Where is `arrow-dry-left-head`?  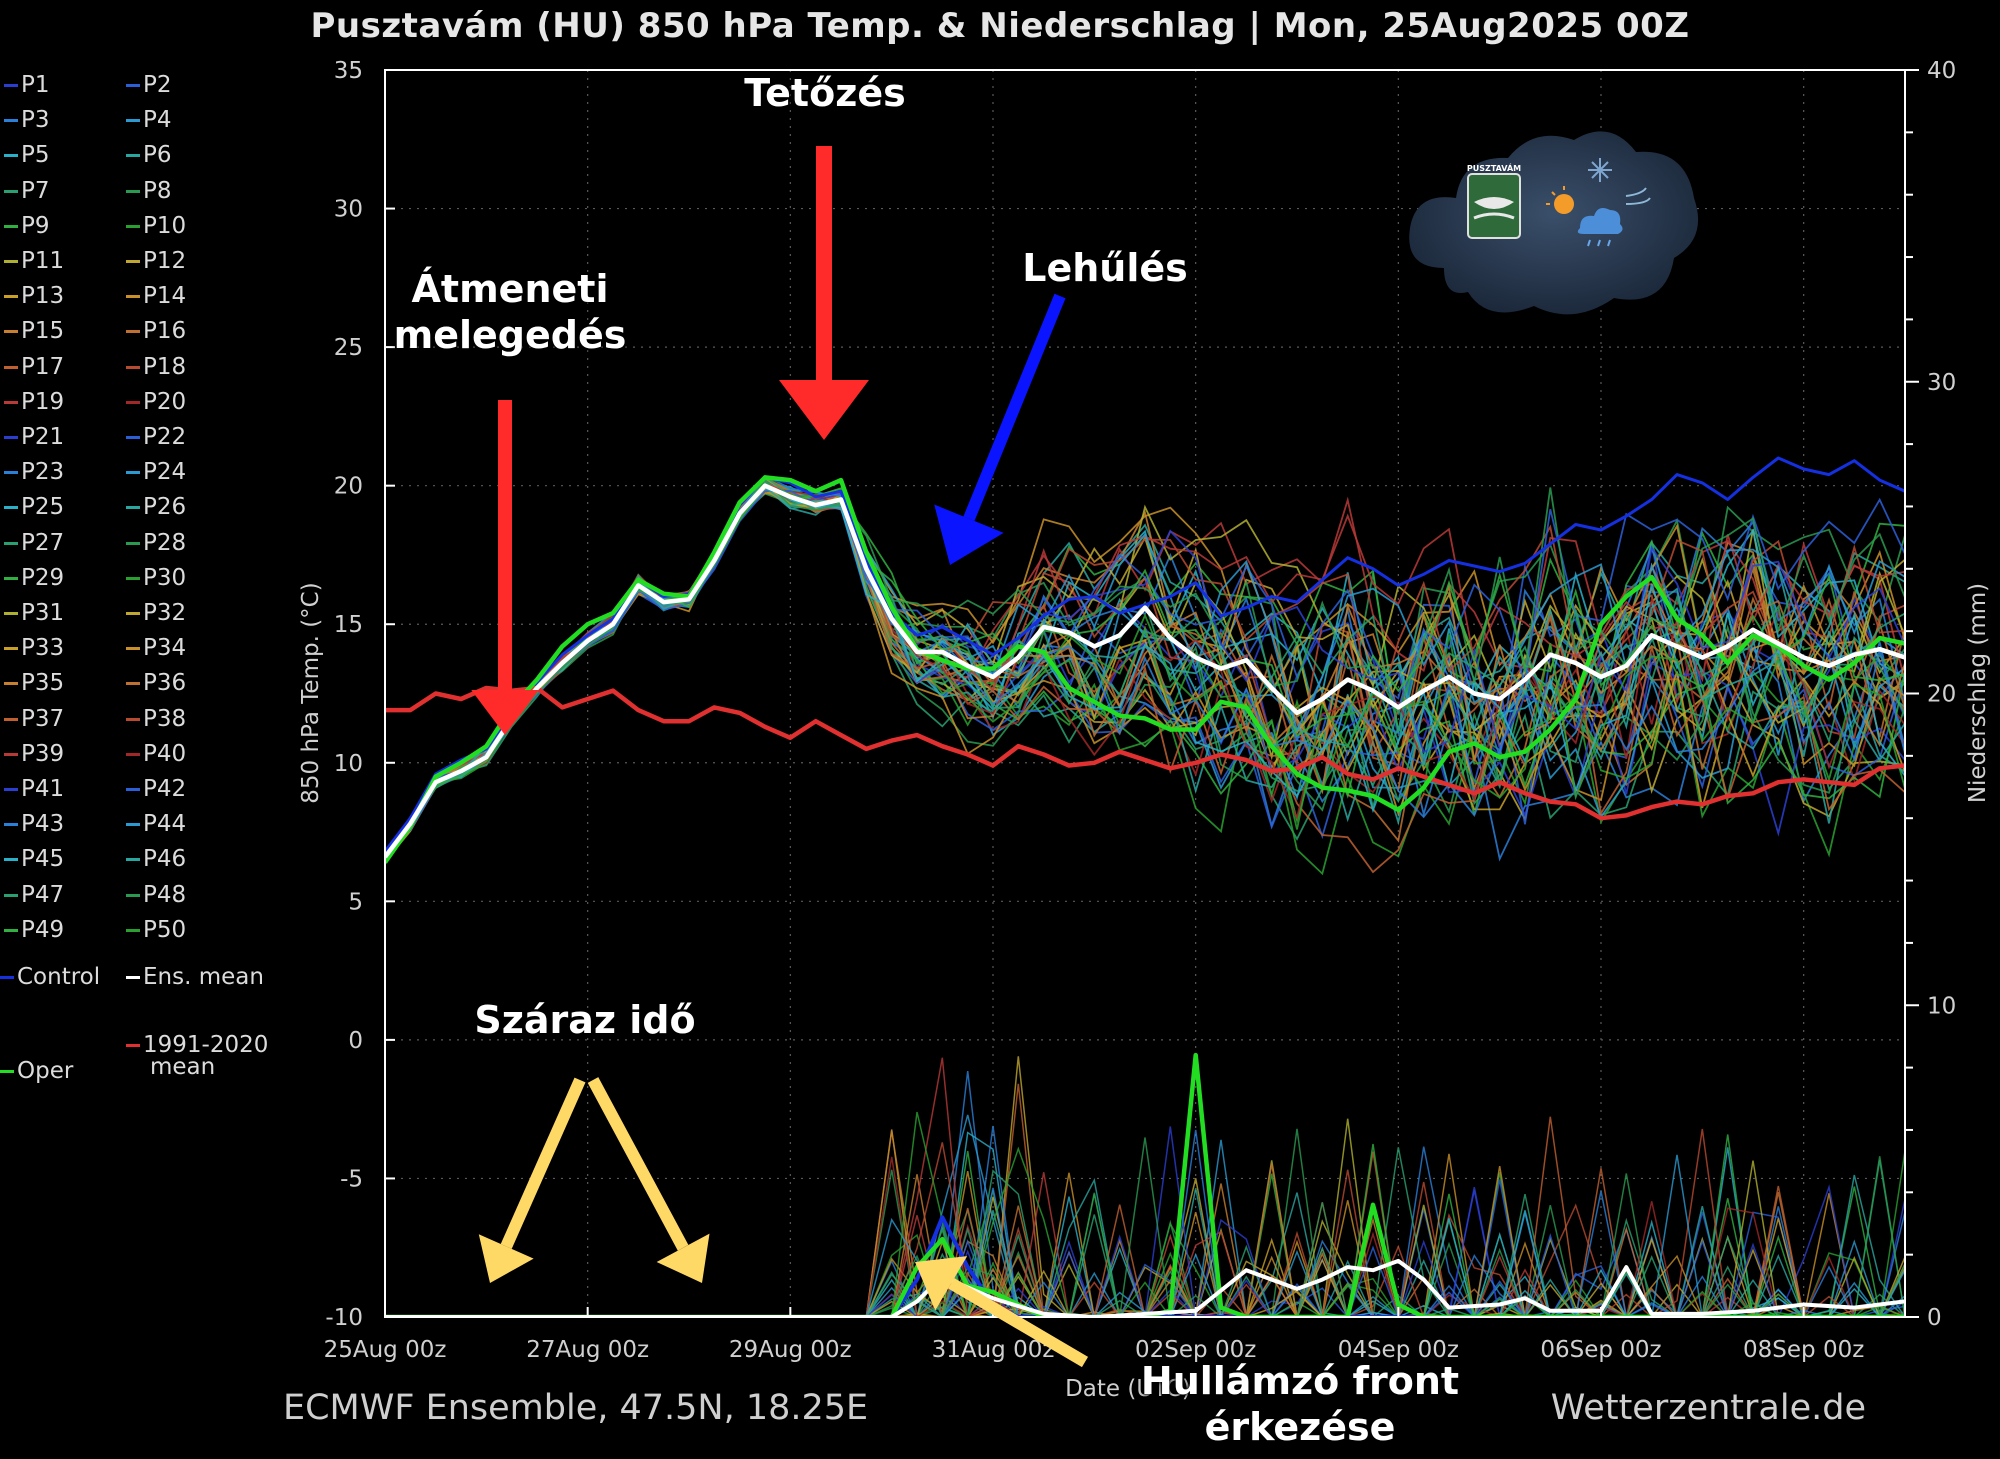 arrow-dry-left-head is located at coordinates (506, 1258).